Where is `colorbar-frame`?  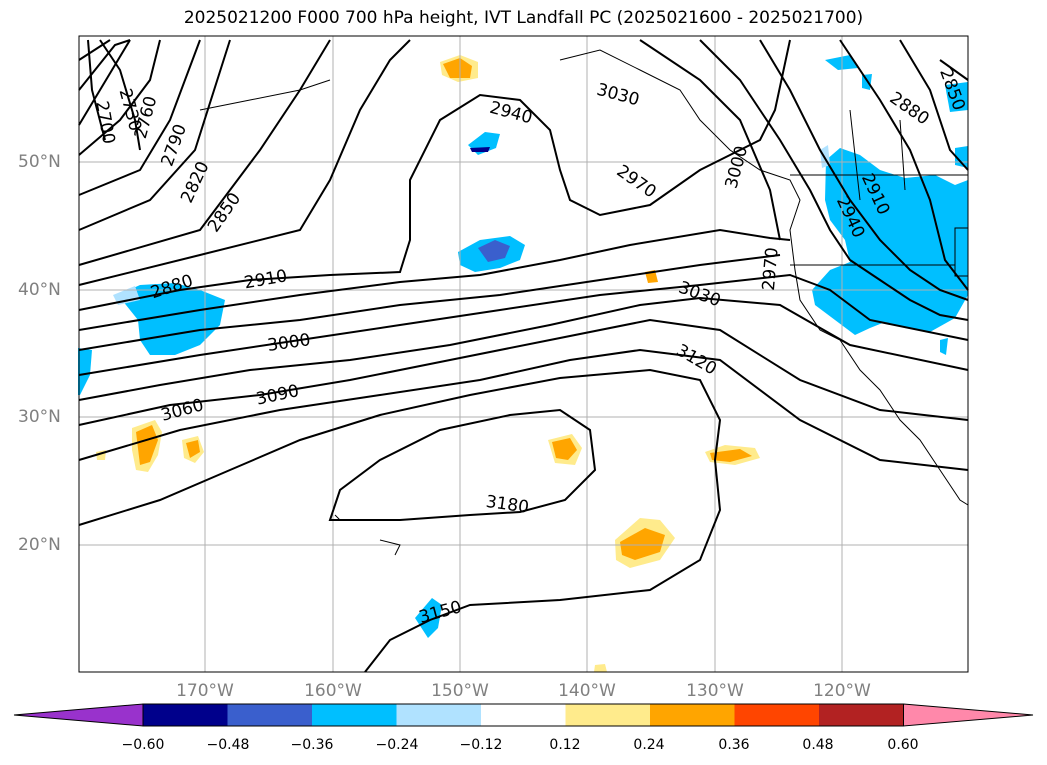 colorbar-frame is located at coordinates (523, 715).